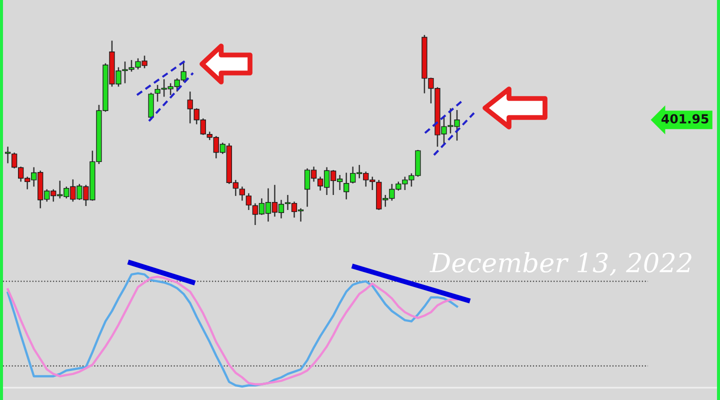 The width and height of the screenshot is (720, 400). Describe the element at coordinates (685, 119) in the screenshot. I see `text: 401.95` at that location.